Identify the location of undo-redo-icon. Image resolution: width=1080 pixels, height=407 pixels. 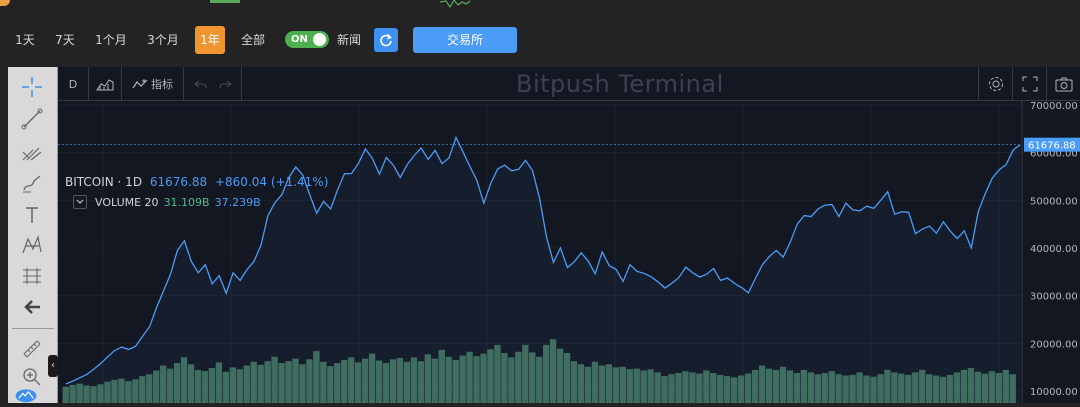
(213, 84).